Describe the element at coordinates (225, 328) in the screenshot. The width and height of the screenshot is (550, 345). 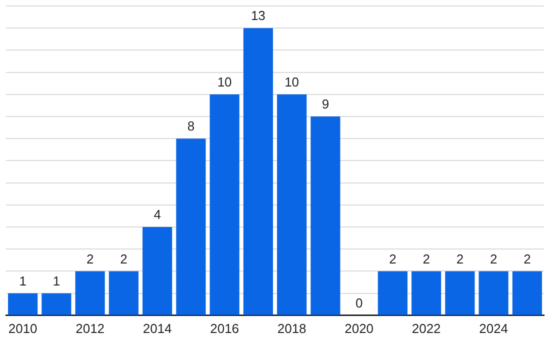
I see `x-tick-label: 2016` at that location.